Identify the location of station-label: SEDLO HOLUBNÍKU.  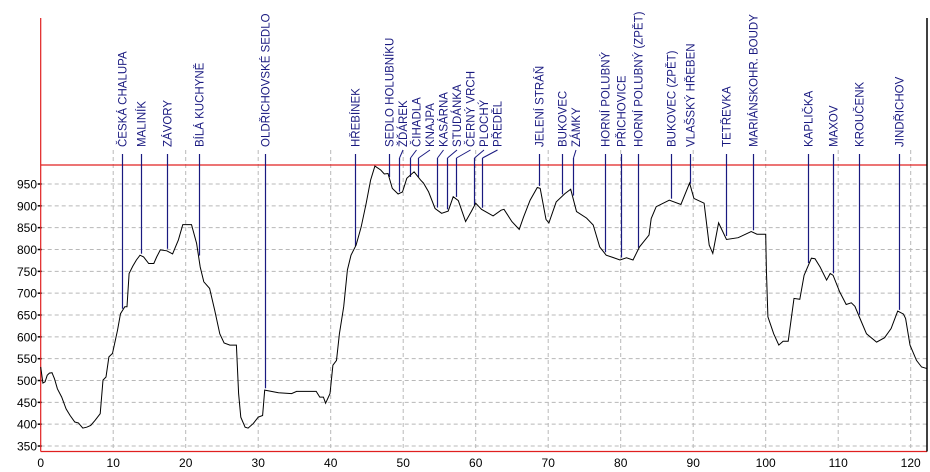
(390, 92).